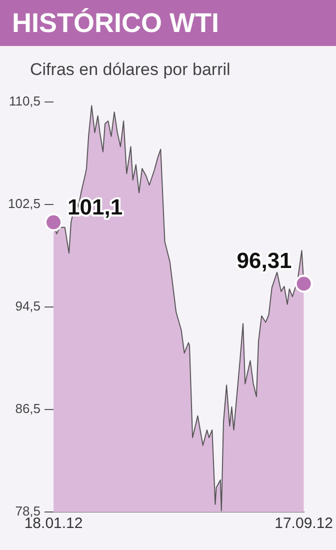 The height and width of the screenshot is (550, 336). Describe the element at coordinates (130, 70) in the screenshot. I see `chart-subtitle: Cifras en dólares por barril` at that location.